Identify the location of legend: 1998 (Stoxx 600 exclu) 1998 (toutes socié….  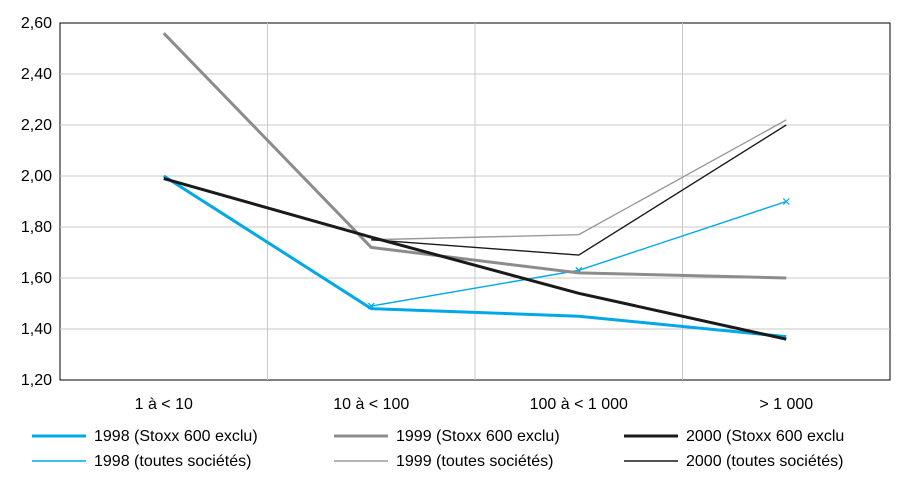
(438, 449).